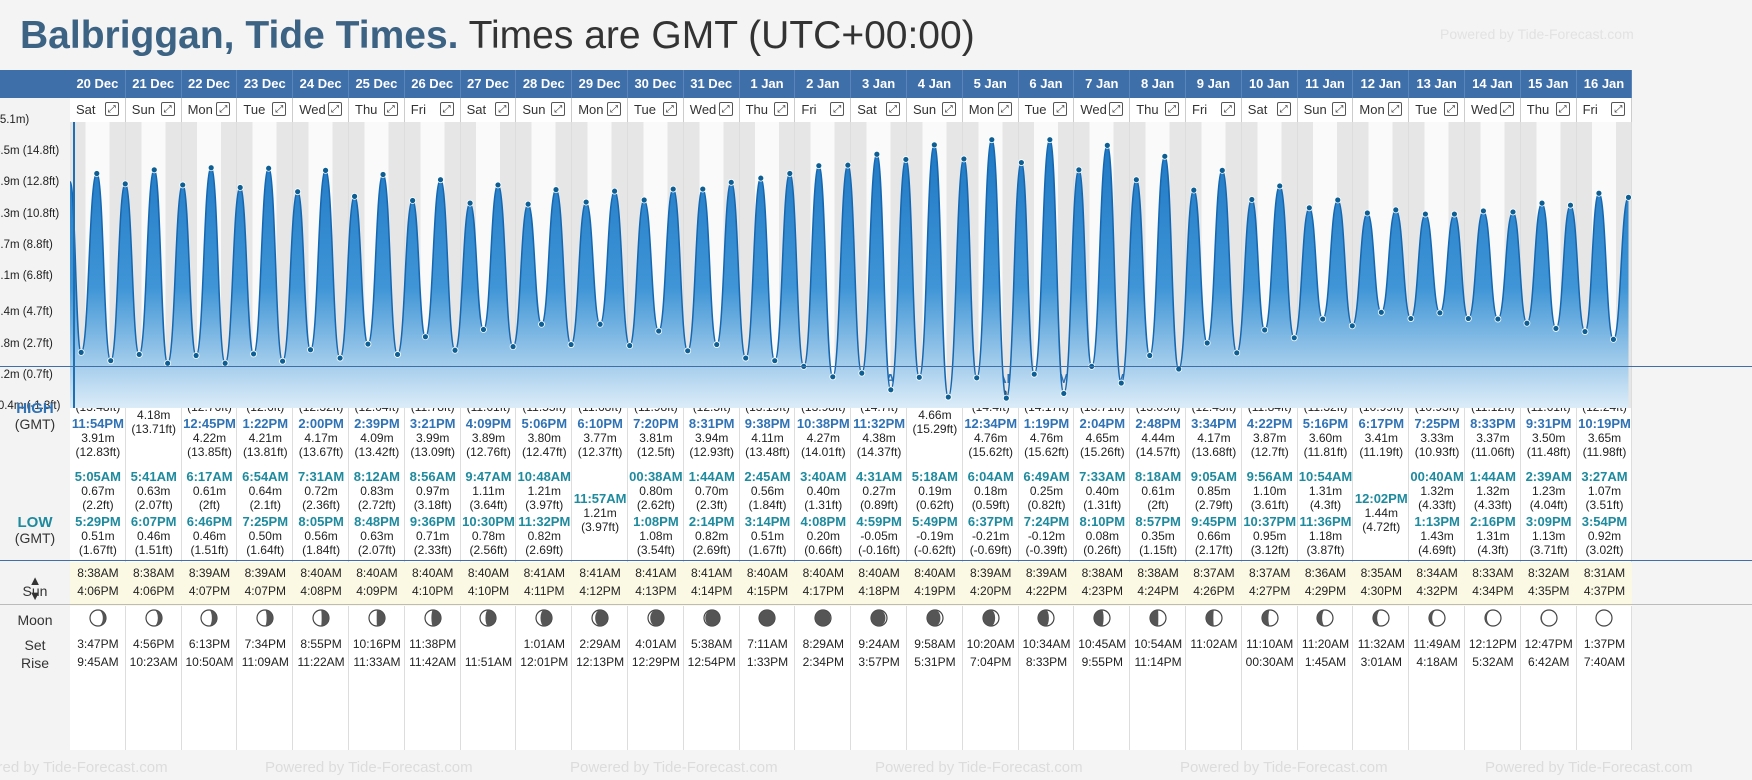 The height and width of the screenshot is (780, 1752). Describe the element at coordinates (876, 560) in the screenshot. I see `table-divider-line` at that location.